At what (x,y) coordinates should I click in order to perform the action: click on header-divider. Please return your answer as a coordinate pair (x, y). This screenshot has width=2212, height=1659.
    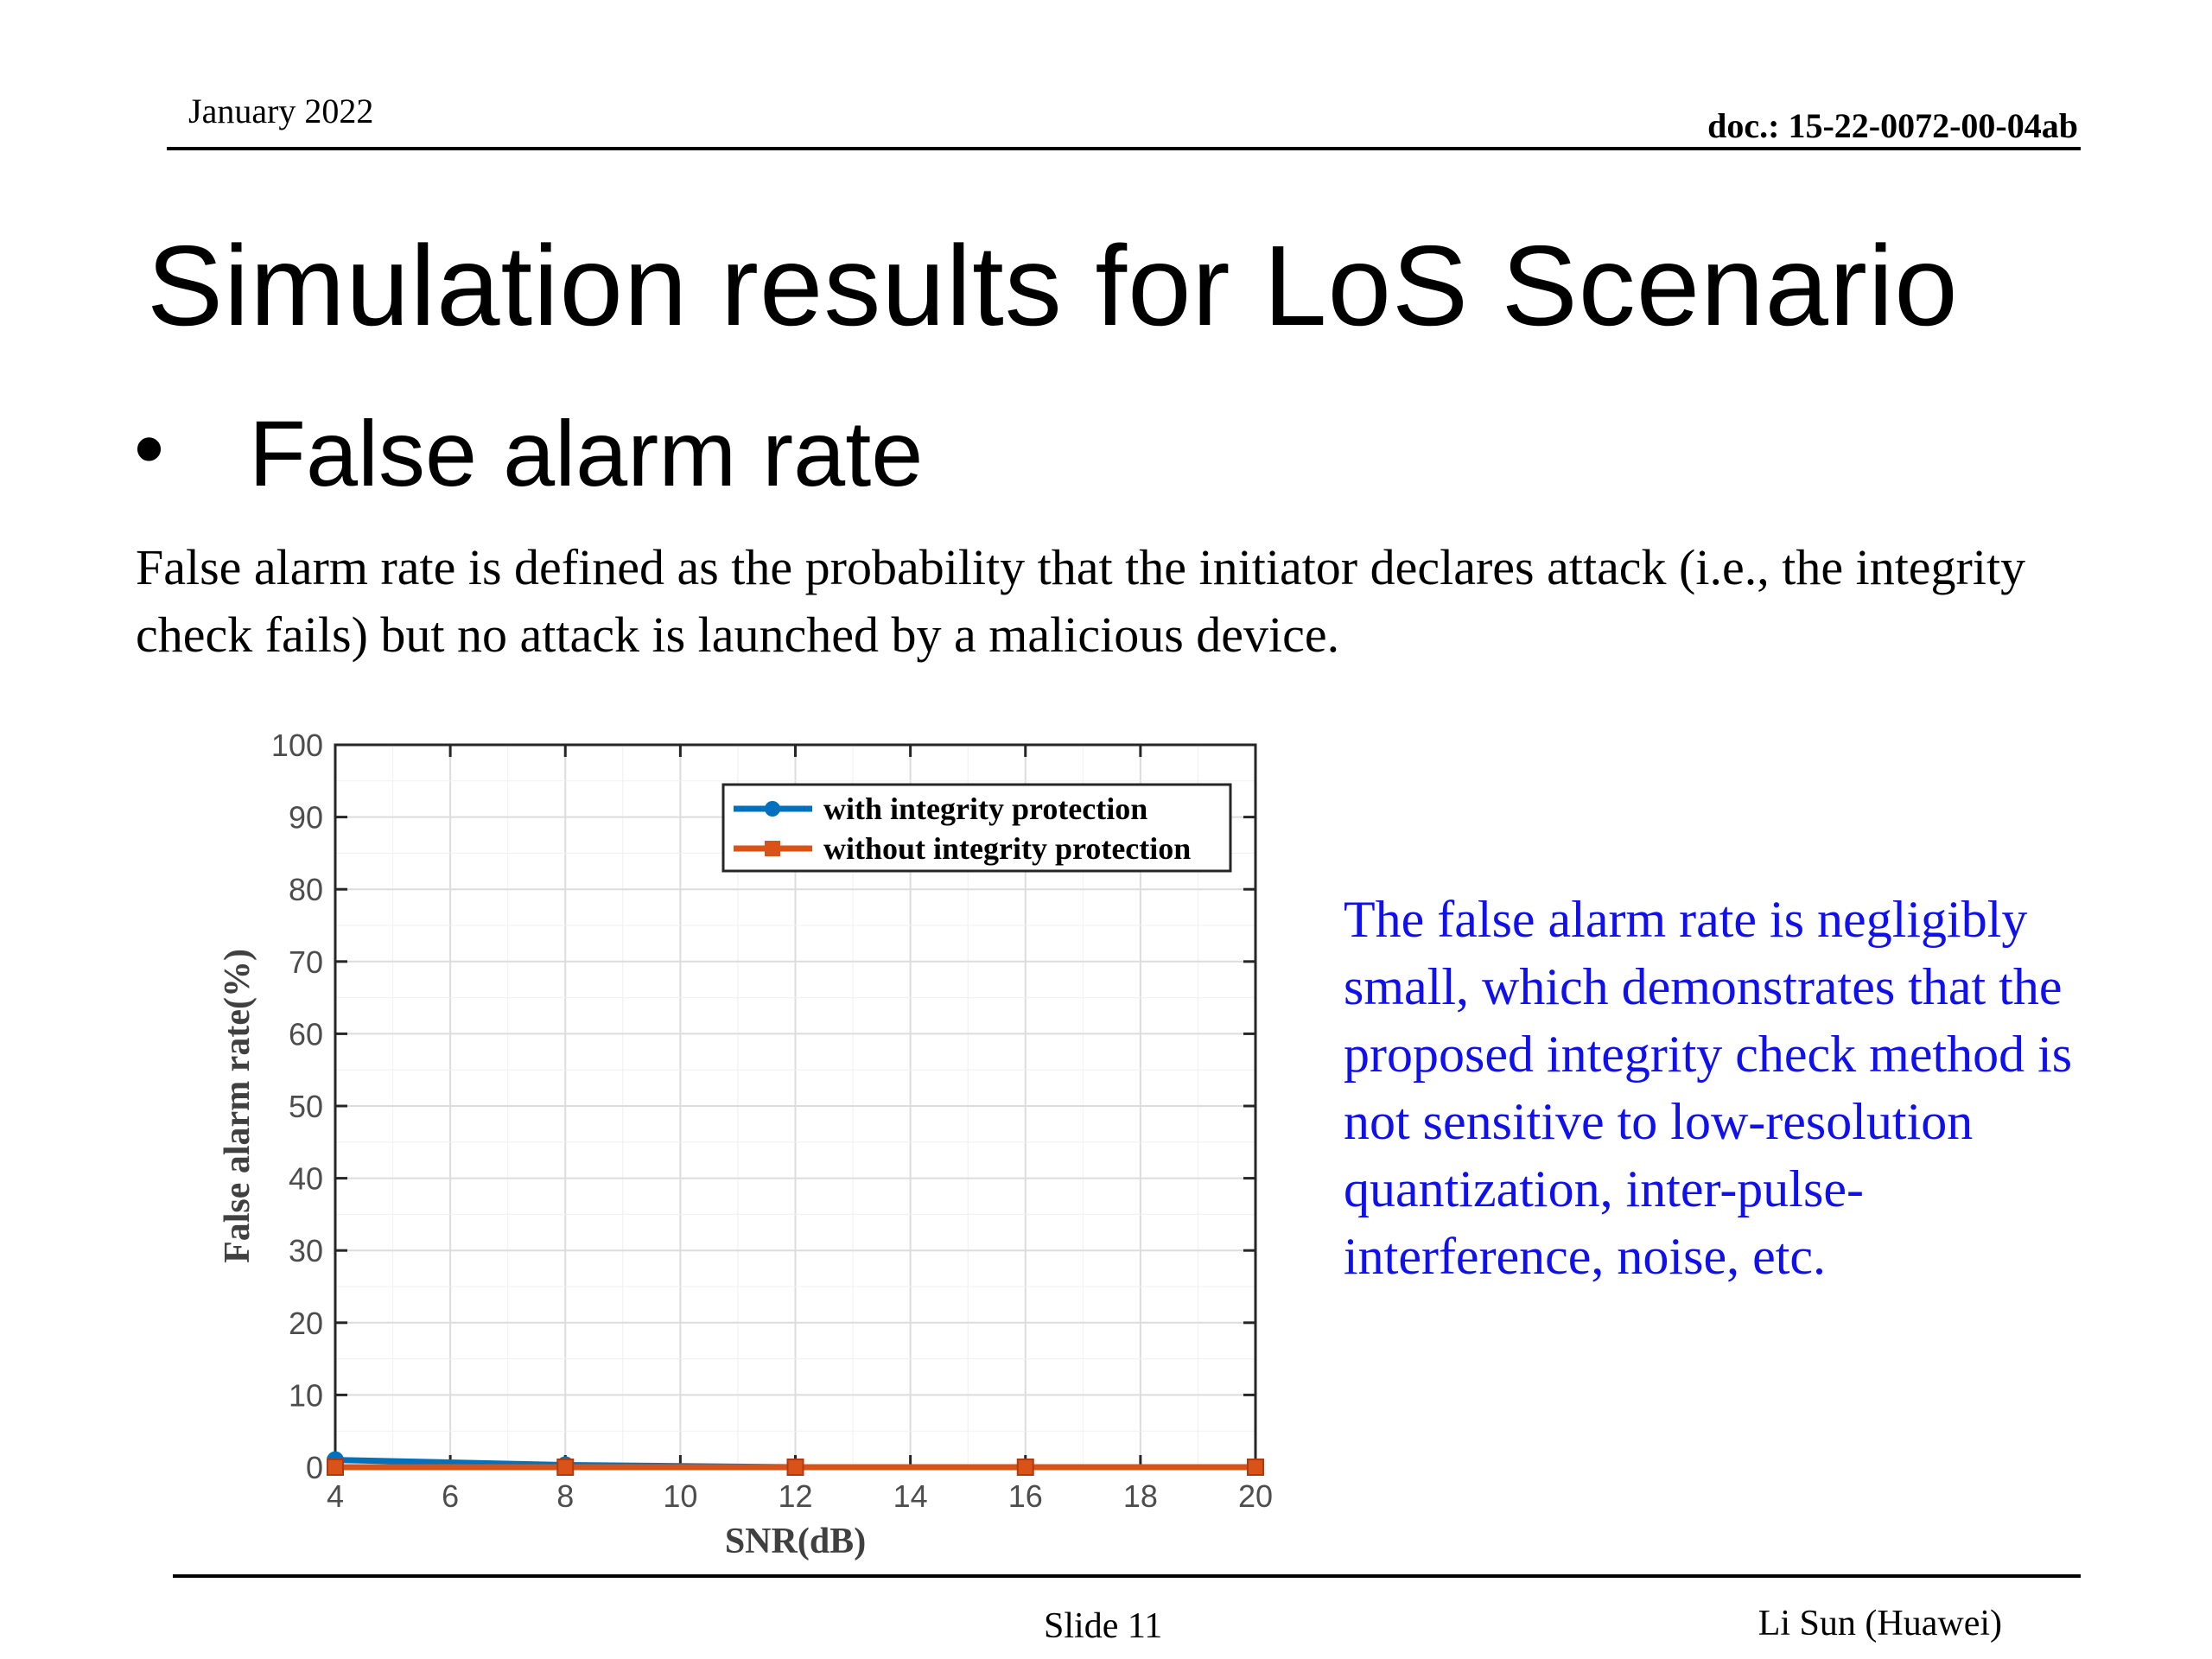
    Looking at the image, I should click on (1124, 148).